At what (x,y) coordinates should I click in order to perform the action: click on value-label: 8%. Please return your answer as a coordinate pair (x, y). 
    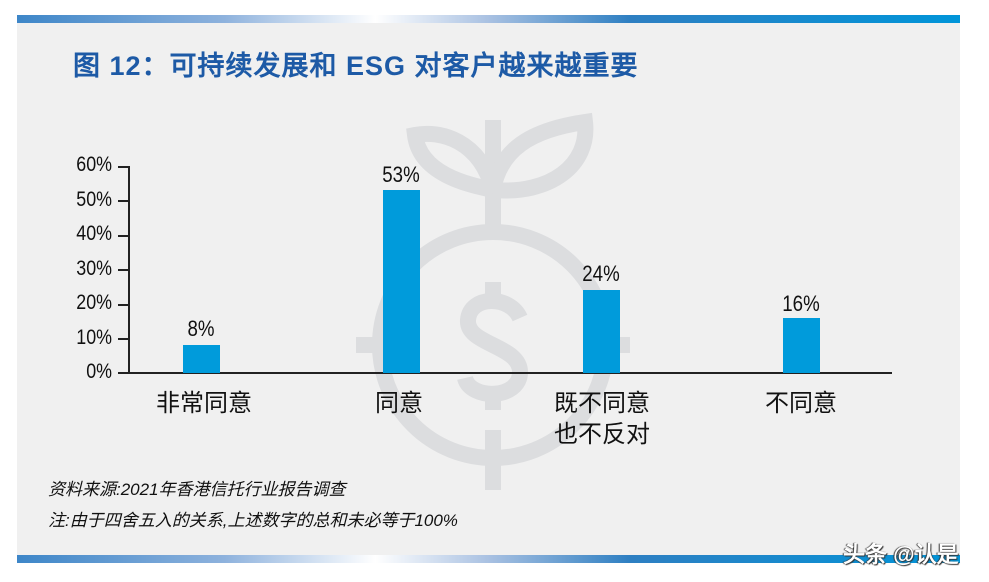
    Looking at the image, I should click on (201, 328).